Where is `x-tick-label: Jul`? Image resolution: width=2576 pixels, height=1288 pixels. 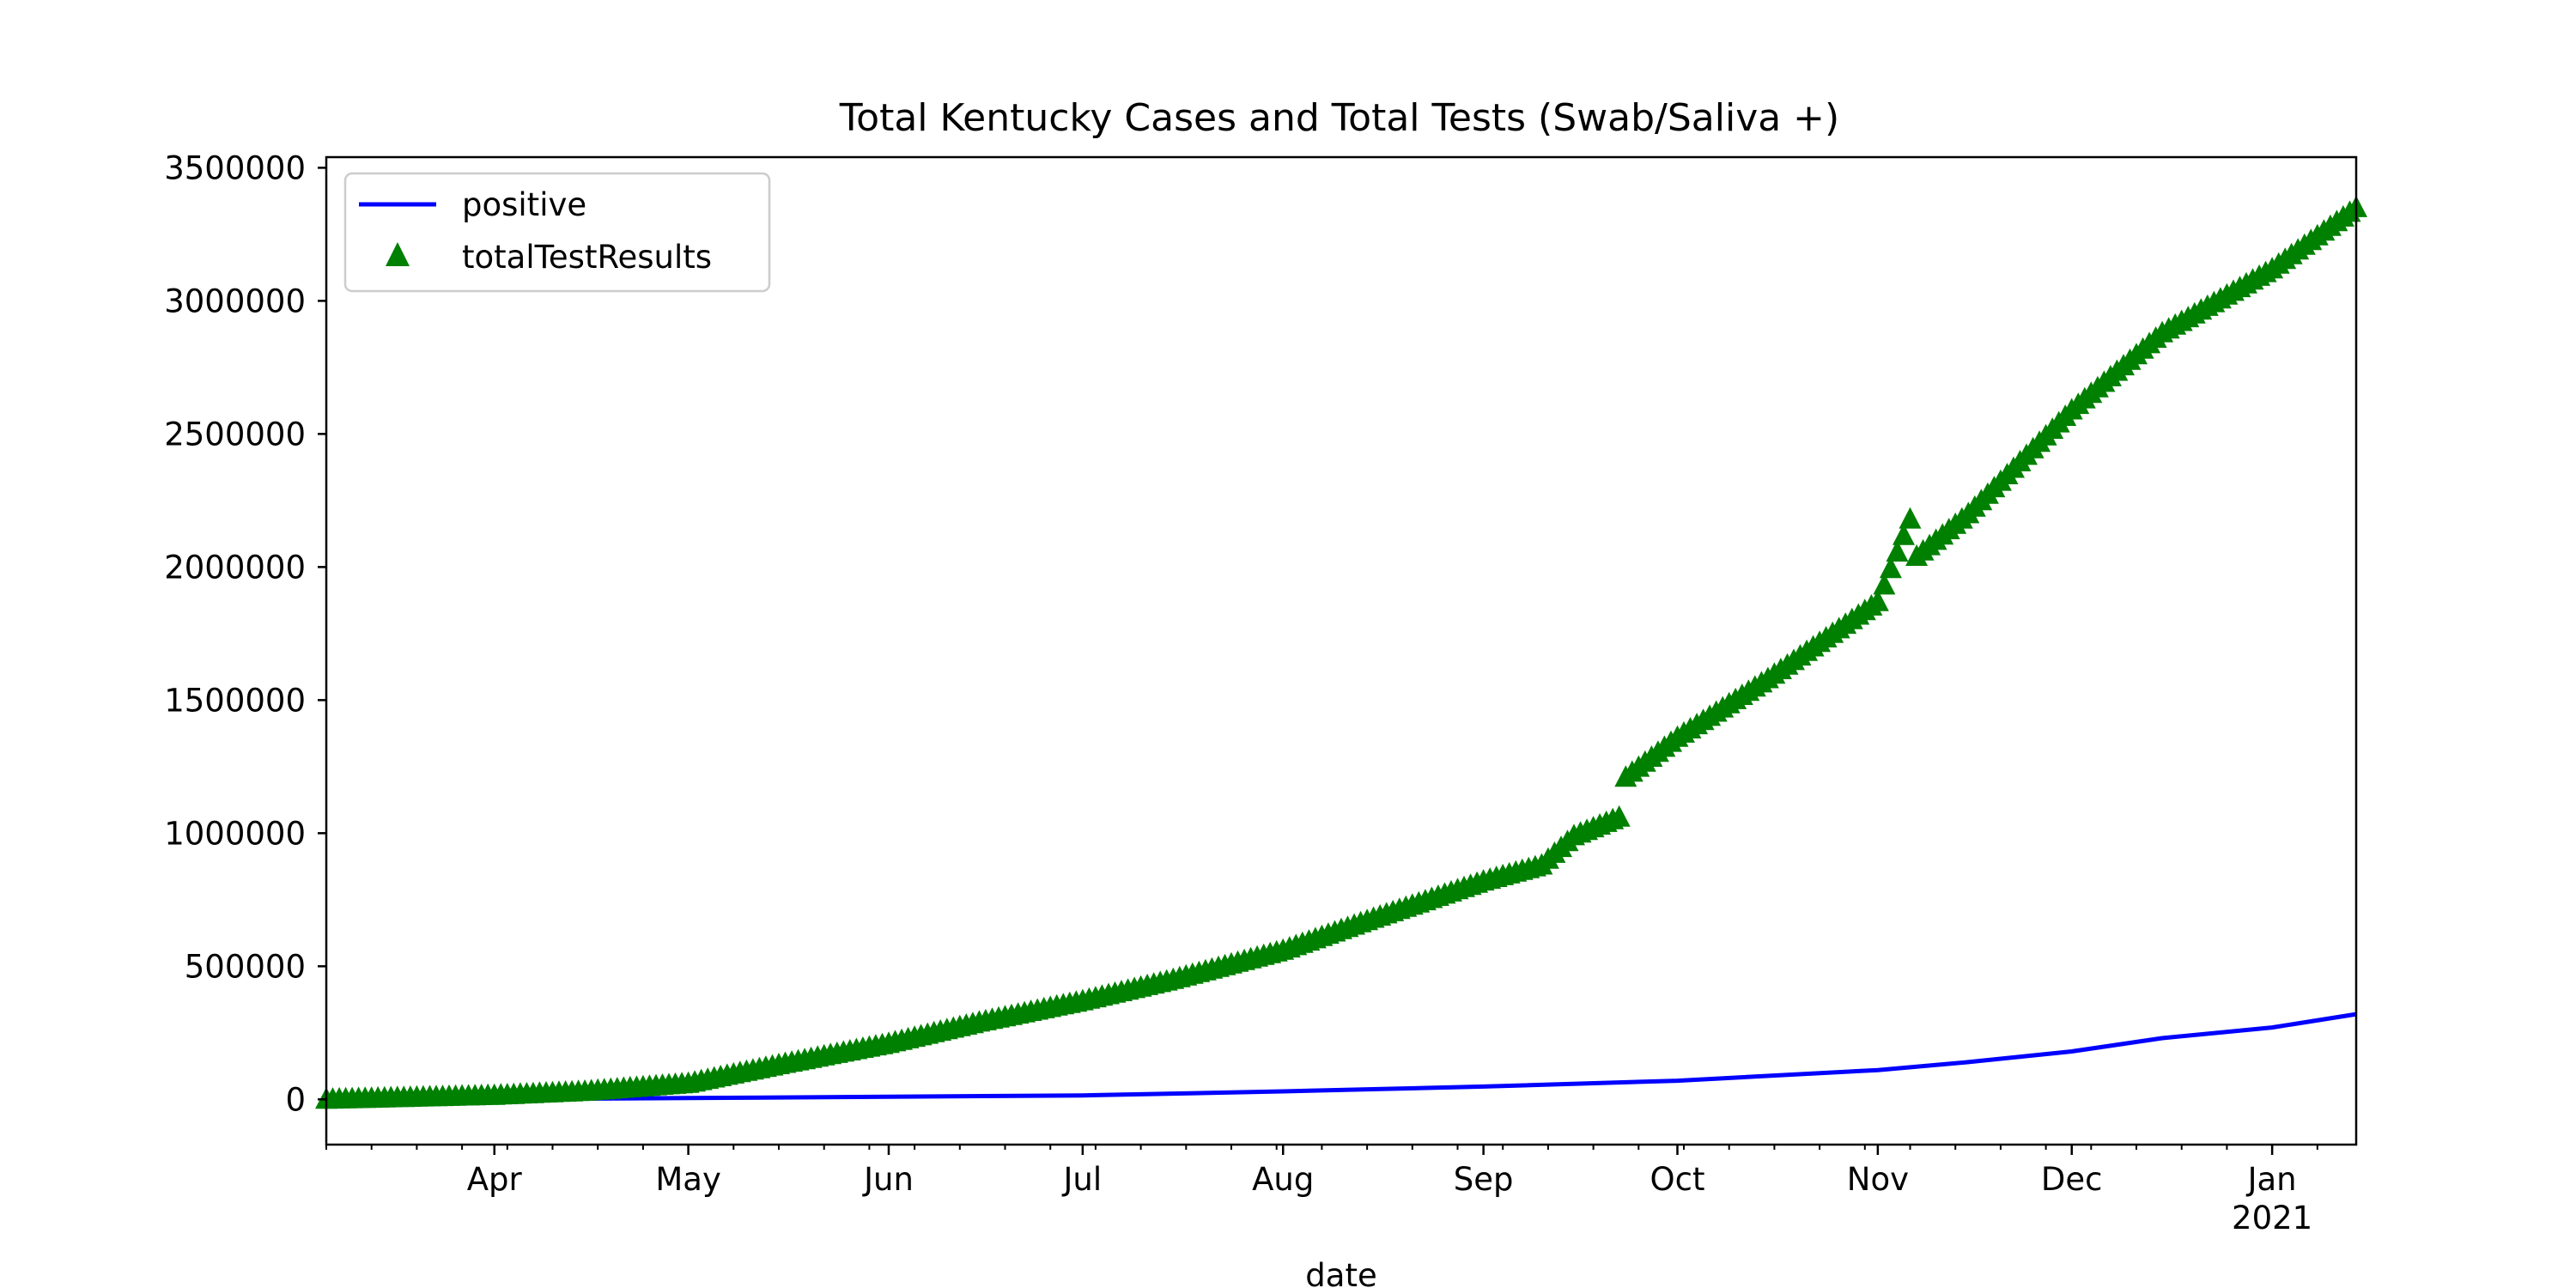
x-tick-label: Jul is located at coordinates (1082, 1180).